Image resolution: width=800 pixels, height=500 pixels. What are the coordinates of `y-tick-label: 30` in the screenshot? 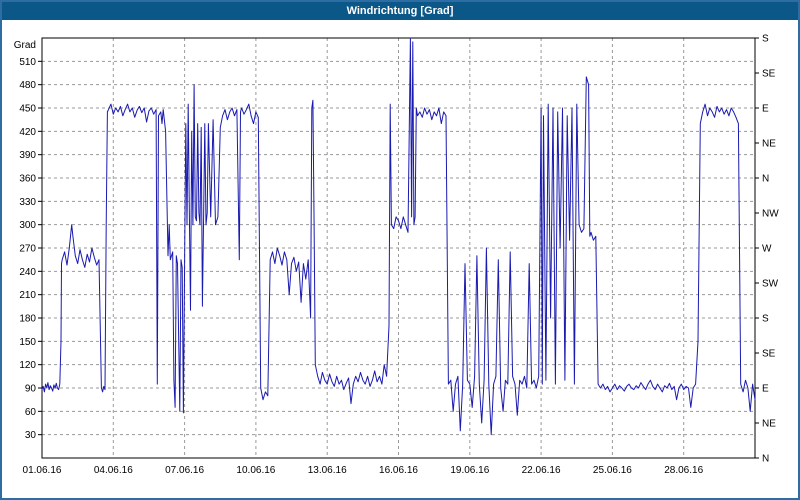 It's located at (31, 435).